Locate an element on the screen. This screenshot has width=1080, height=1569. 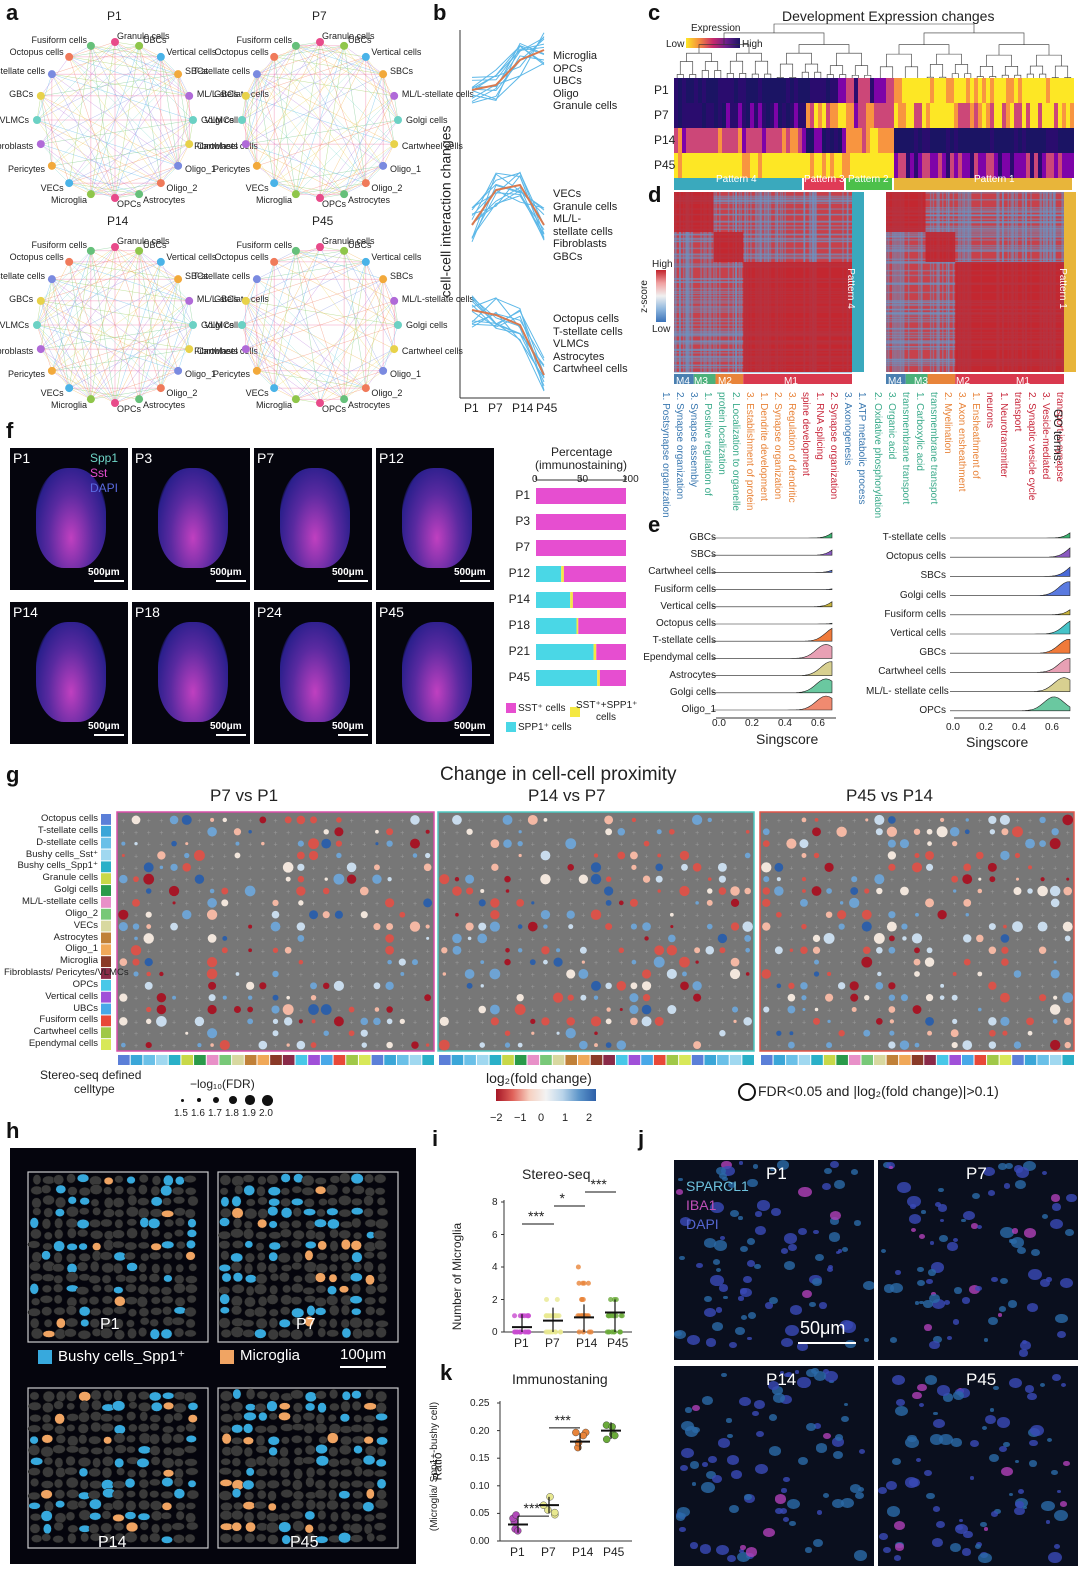
cell-node is located at coordinates (394, 95).